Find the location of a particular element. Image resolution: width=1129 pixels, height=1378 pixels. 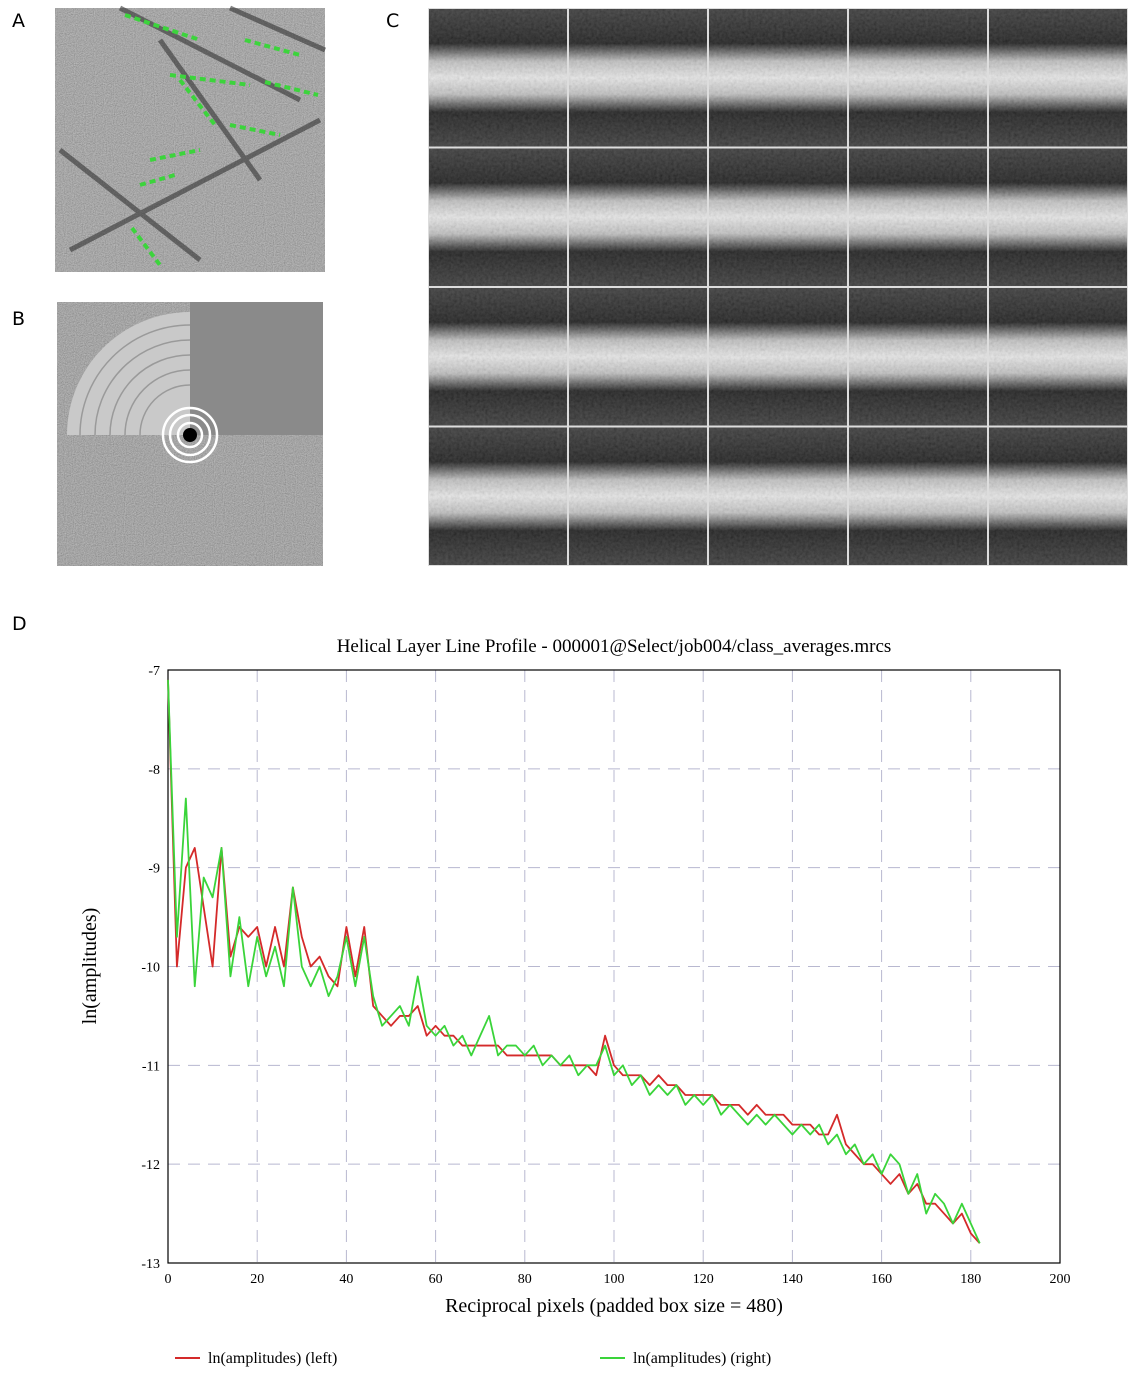

power-spectrum is located at coordinates (190, 434).